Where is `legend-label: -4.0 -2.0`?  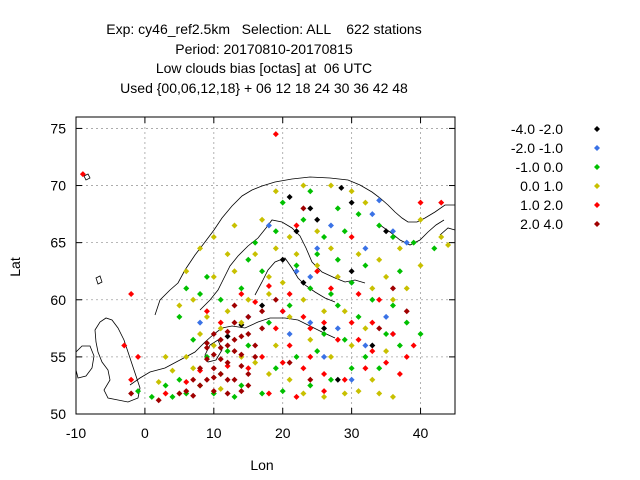 legend-label: -4.0 -2.0 is located at coordinates (537, 129).